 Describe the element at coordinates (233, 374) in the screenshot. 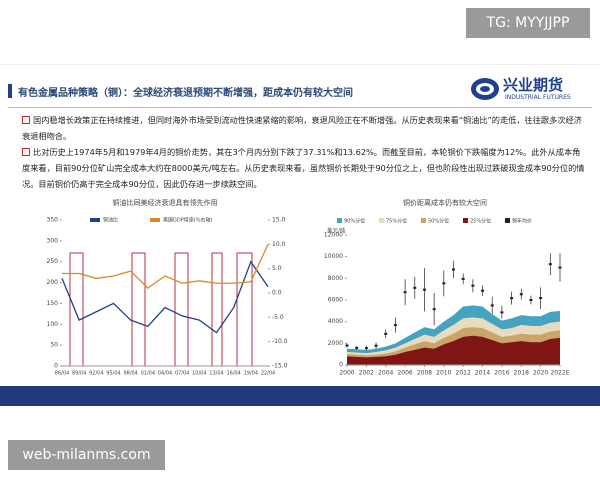

I see `x-tick-label: 16/04` at that location.